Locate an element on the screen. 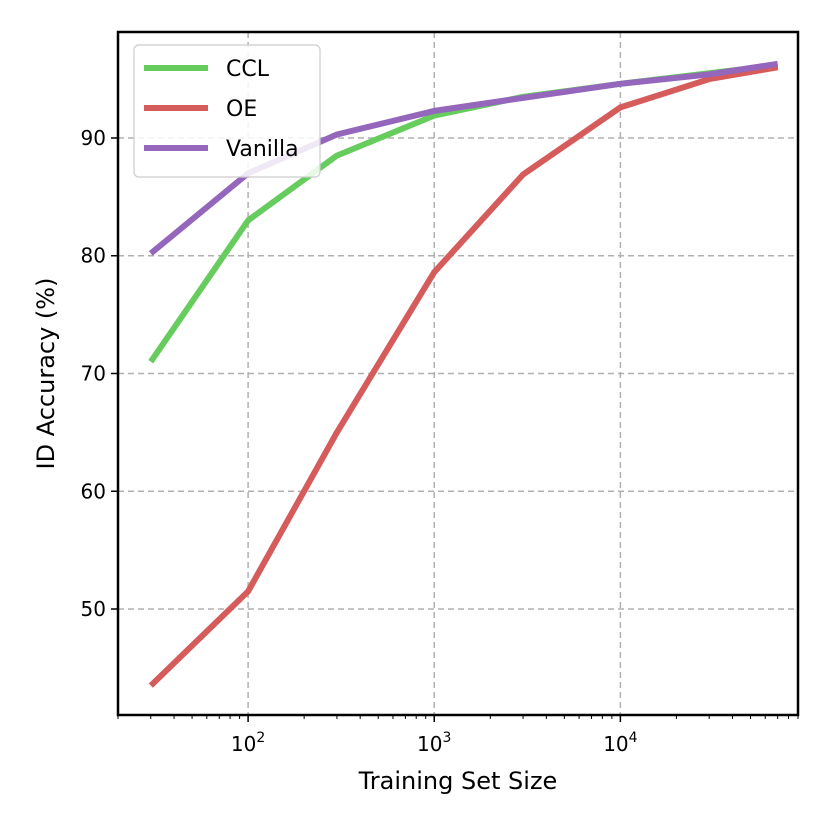  legend-label-vanilla: Vanilla is located at coordinates (262, 149).